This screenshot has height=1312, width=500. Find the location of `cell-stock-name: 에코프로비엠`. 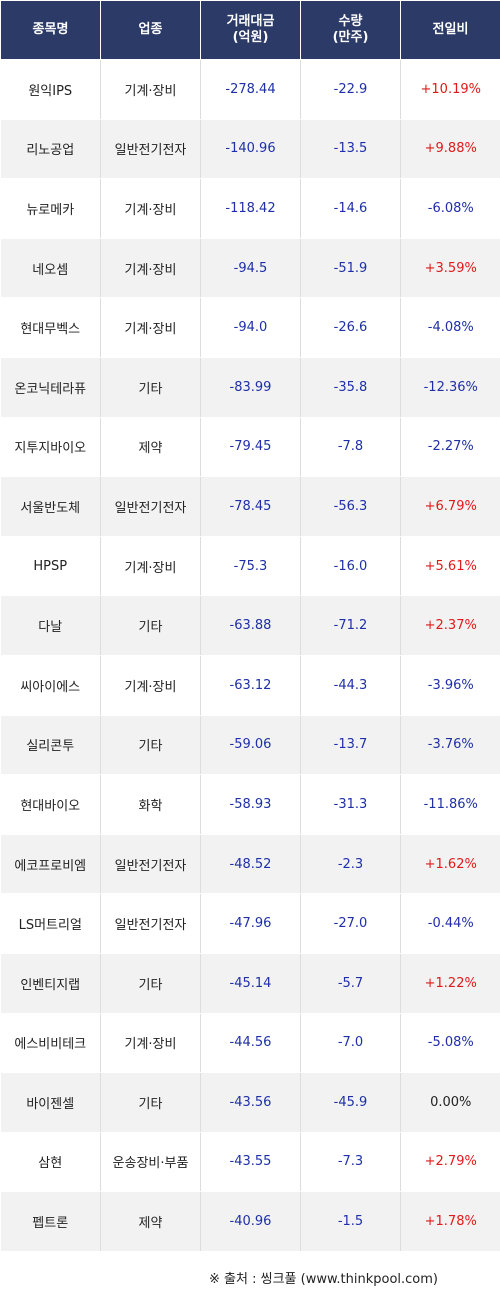

cell-stock-name: 에코프로비엠 is located at coordinates (50, 864).